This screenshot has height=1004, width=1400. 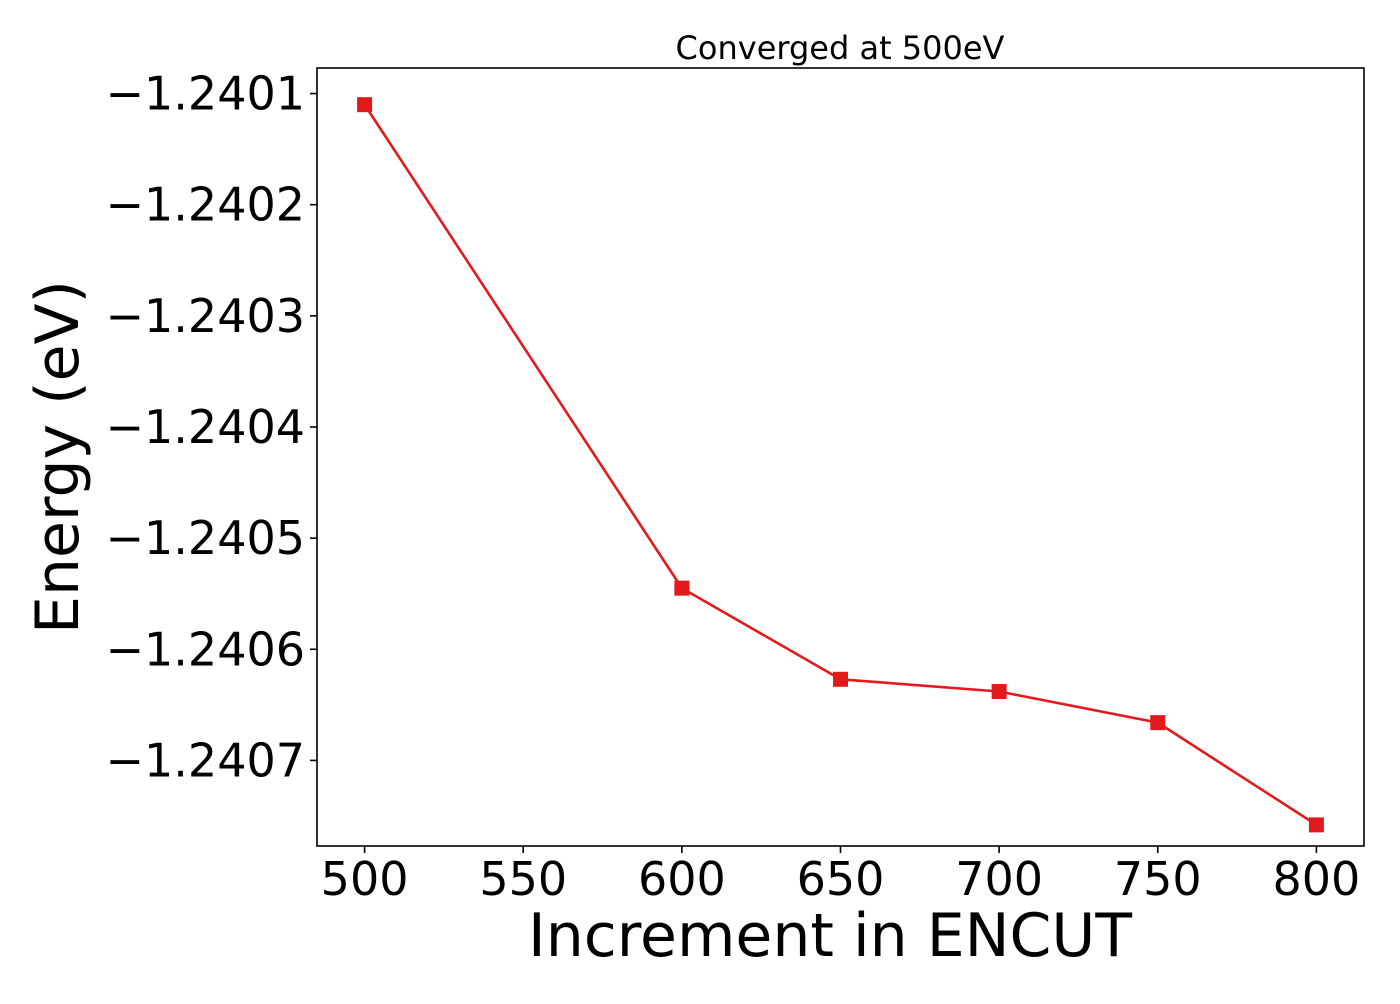 What do you see at coordinates (1158, 879) in the screenshot?
I see `x-tick-label: 750` at bounding box center [1158, 879].